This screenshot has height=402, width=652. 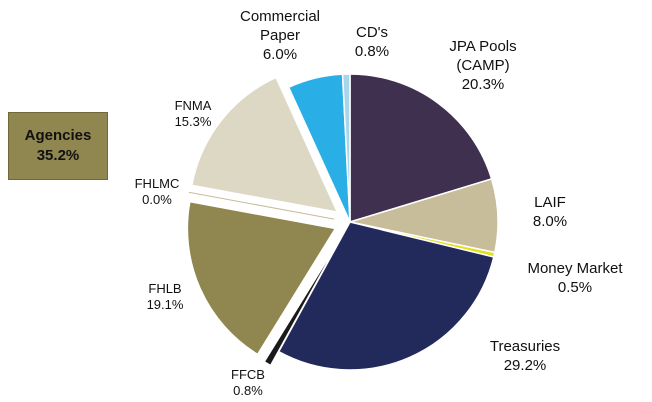 I want to click on value-label: 15.3%, so click(x=193, y=122).